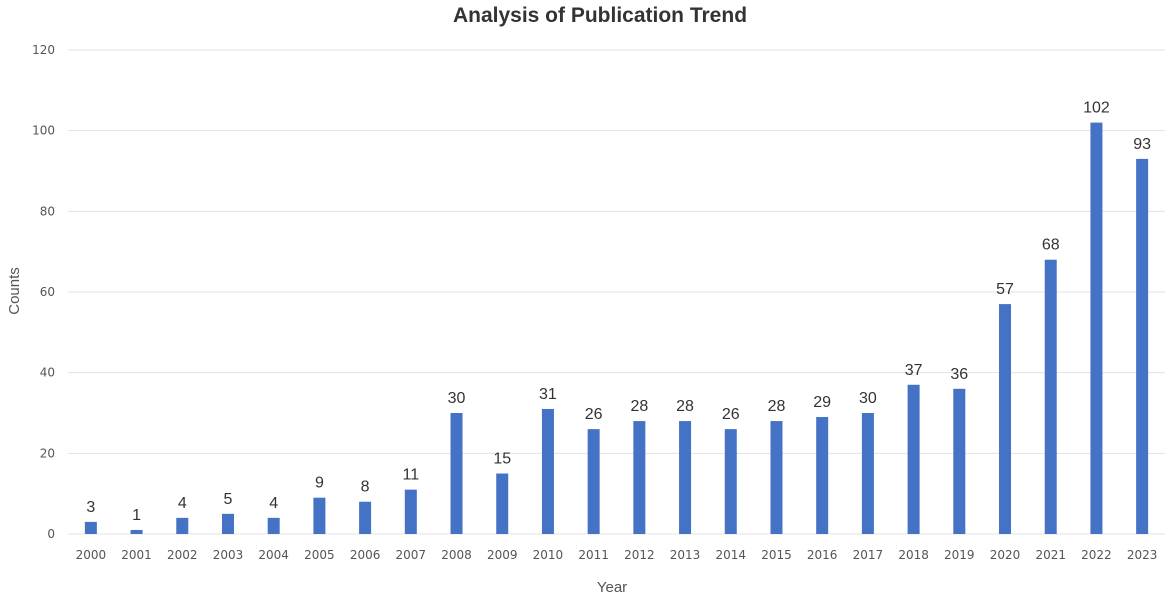  Describe the element at coordinates (822, 402) in the screenshot. I see `data-label: 29` at that location.